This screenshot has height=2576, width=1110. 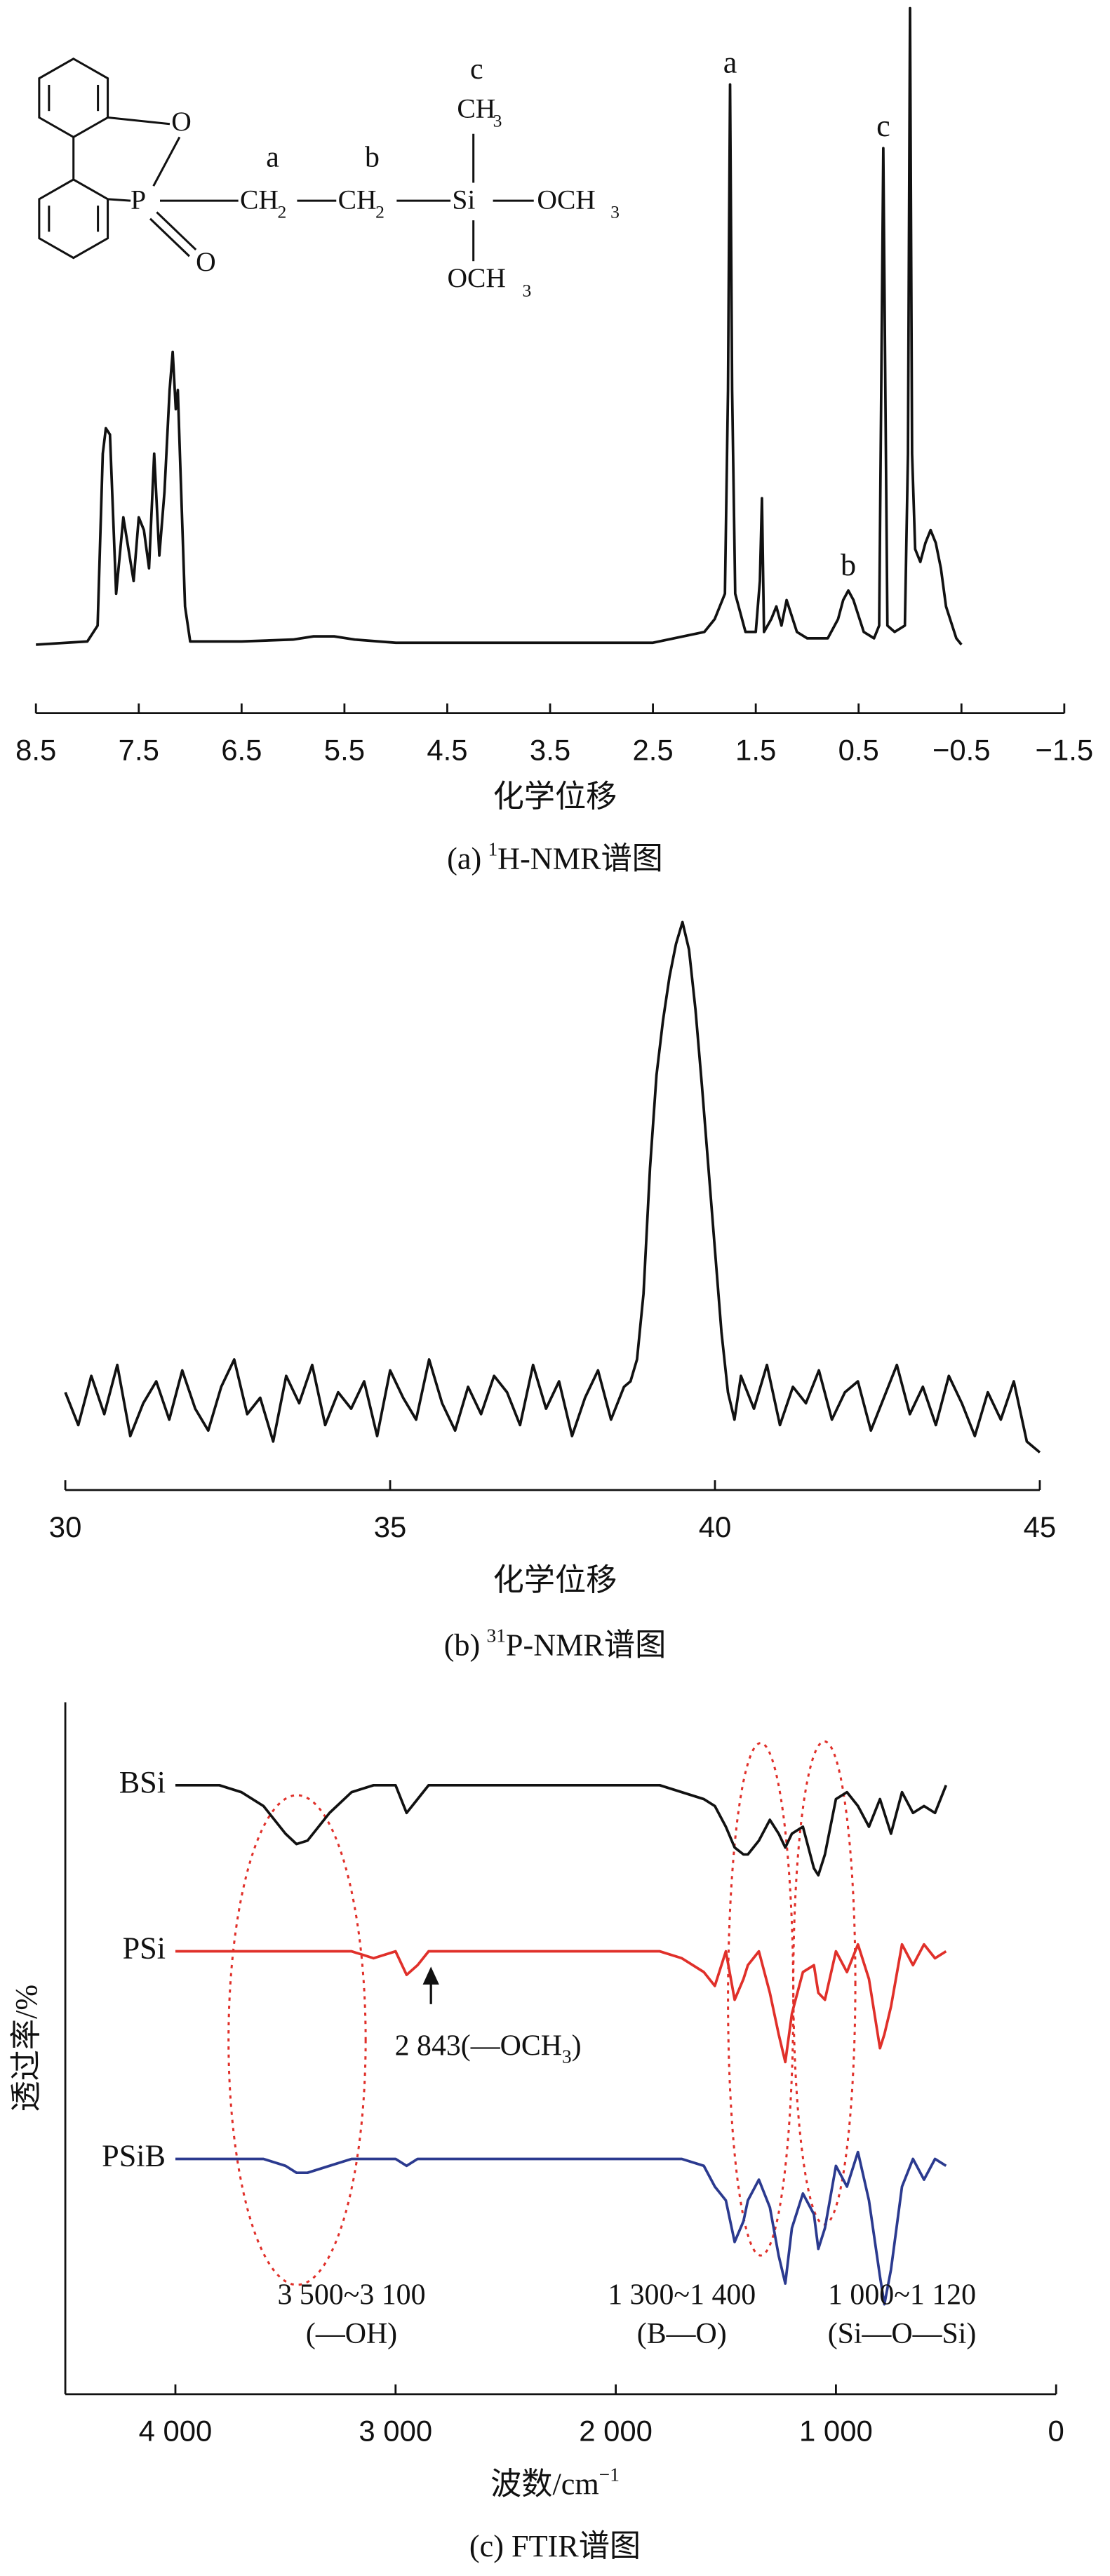 I want to click on caption-part: H-NMR谱图, so click(x=580, y=859).